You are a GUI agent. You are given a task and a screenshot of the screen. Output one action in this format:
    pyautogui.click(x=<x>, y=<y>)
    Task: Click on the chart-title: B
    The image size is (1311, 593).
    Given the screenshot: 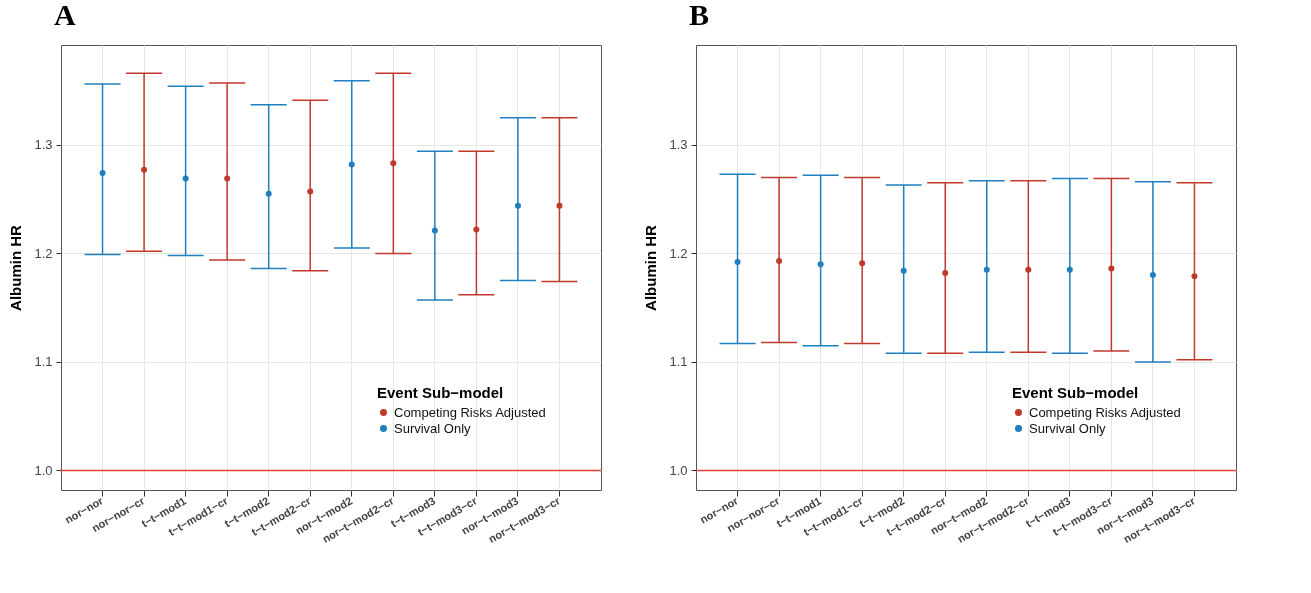 What is the action you would take?
    pyautogui.click(x=698, y=15)
    